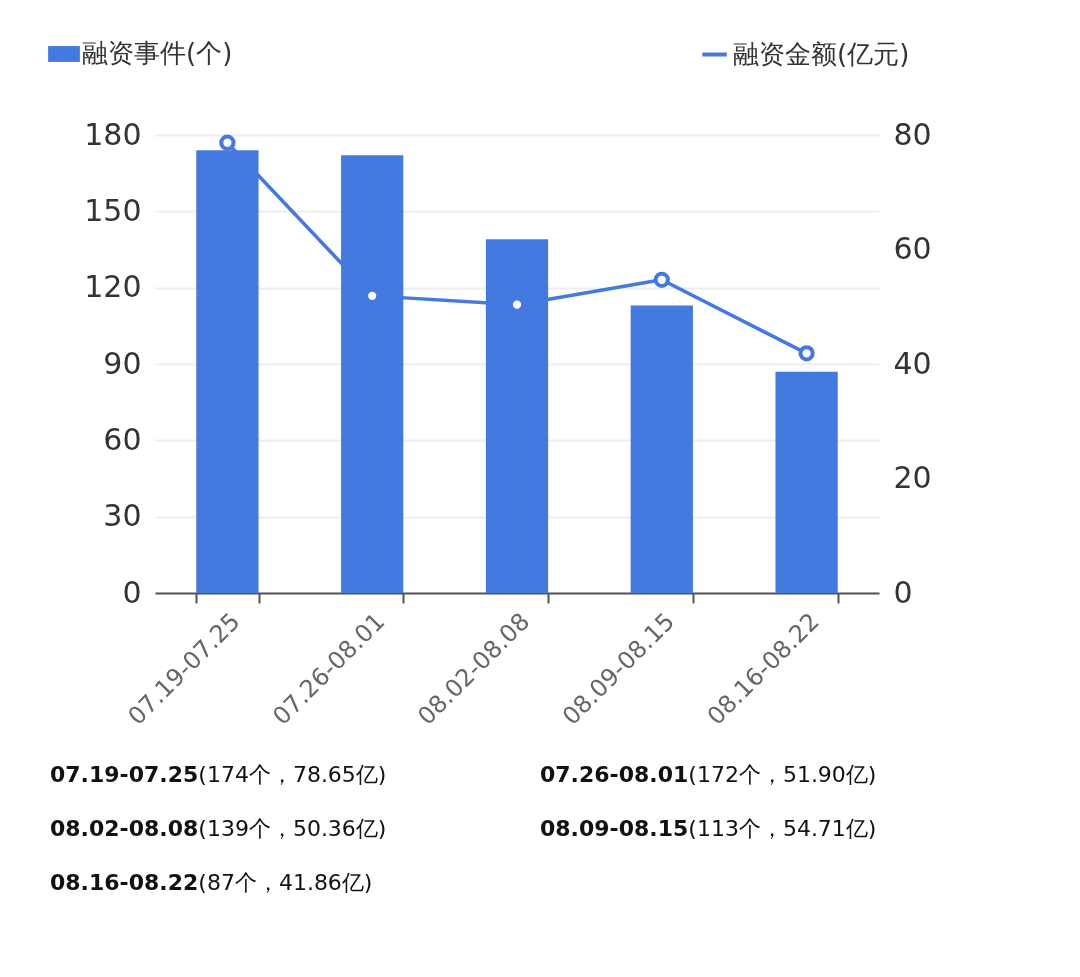 This screenshot has height=977, width=1080. Describe the element at coordinates (113, 134) in the screenshot. I see `y-tick-label: 180` at that location.